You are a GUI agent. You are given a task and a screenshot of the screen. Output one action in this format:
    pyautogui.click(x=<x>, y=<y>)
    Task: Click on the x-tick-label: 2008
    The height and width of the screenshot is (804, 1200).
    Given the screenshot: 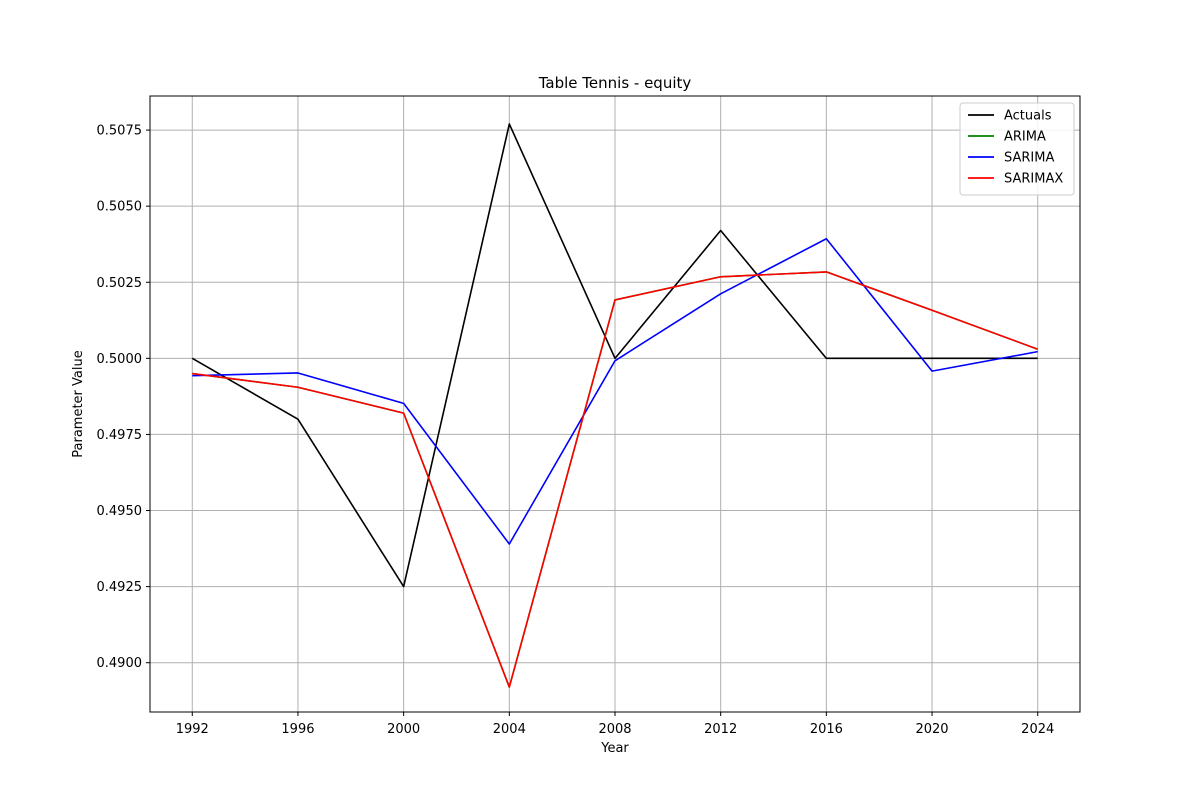 What is the action you would take?
    pyautogui.click(x=614, y=729)
    